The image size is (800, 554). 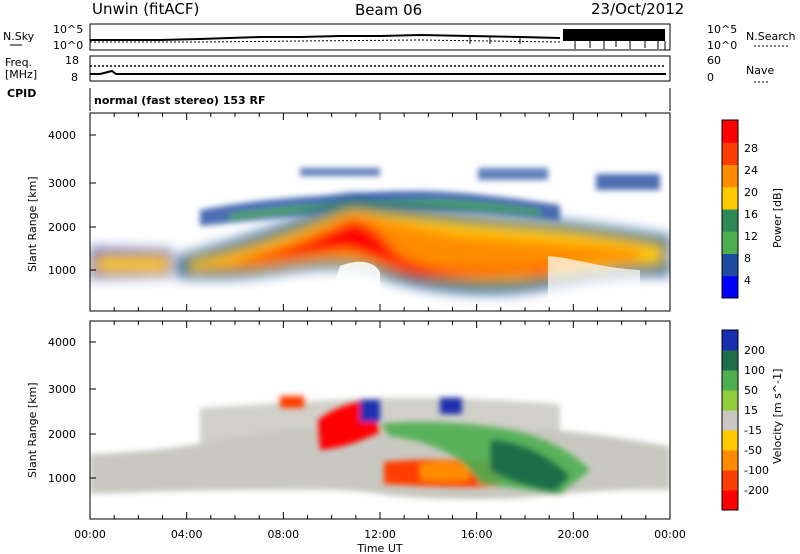 I want to click on nsky-label: N.Sky, so click(x=19, y=36).